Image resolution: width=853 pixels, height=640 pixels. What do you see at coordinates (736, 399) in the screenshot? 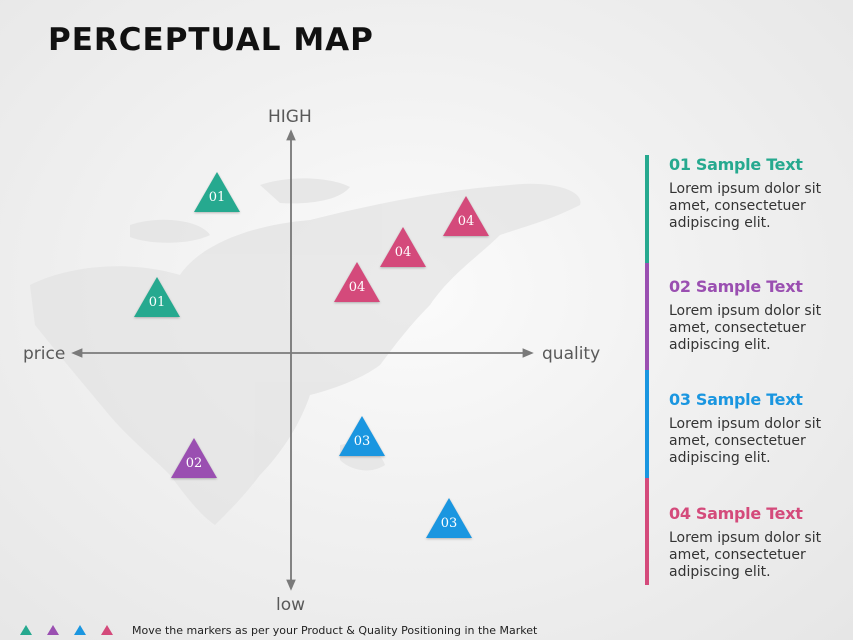
I see `legend-heading: 03 Sample Text` at bounding box center [736, 399].